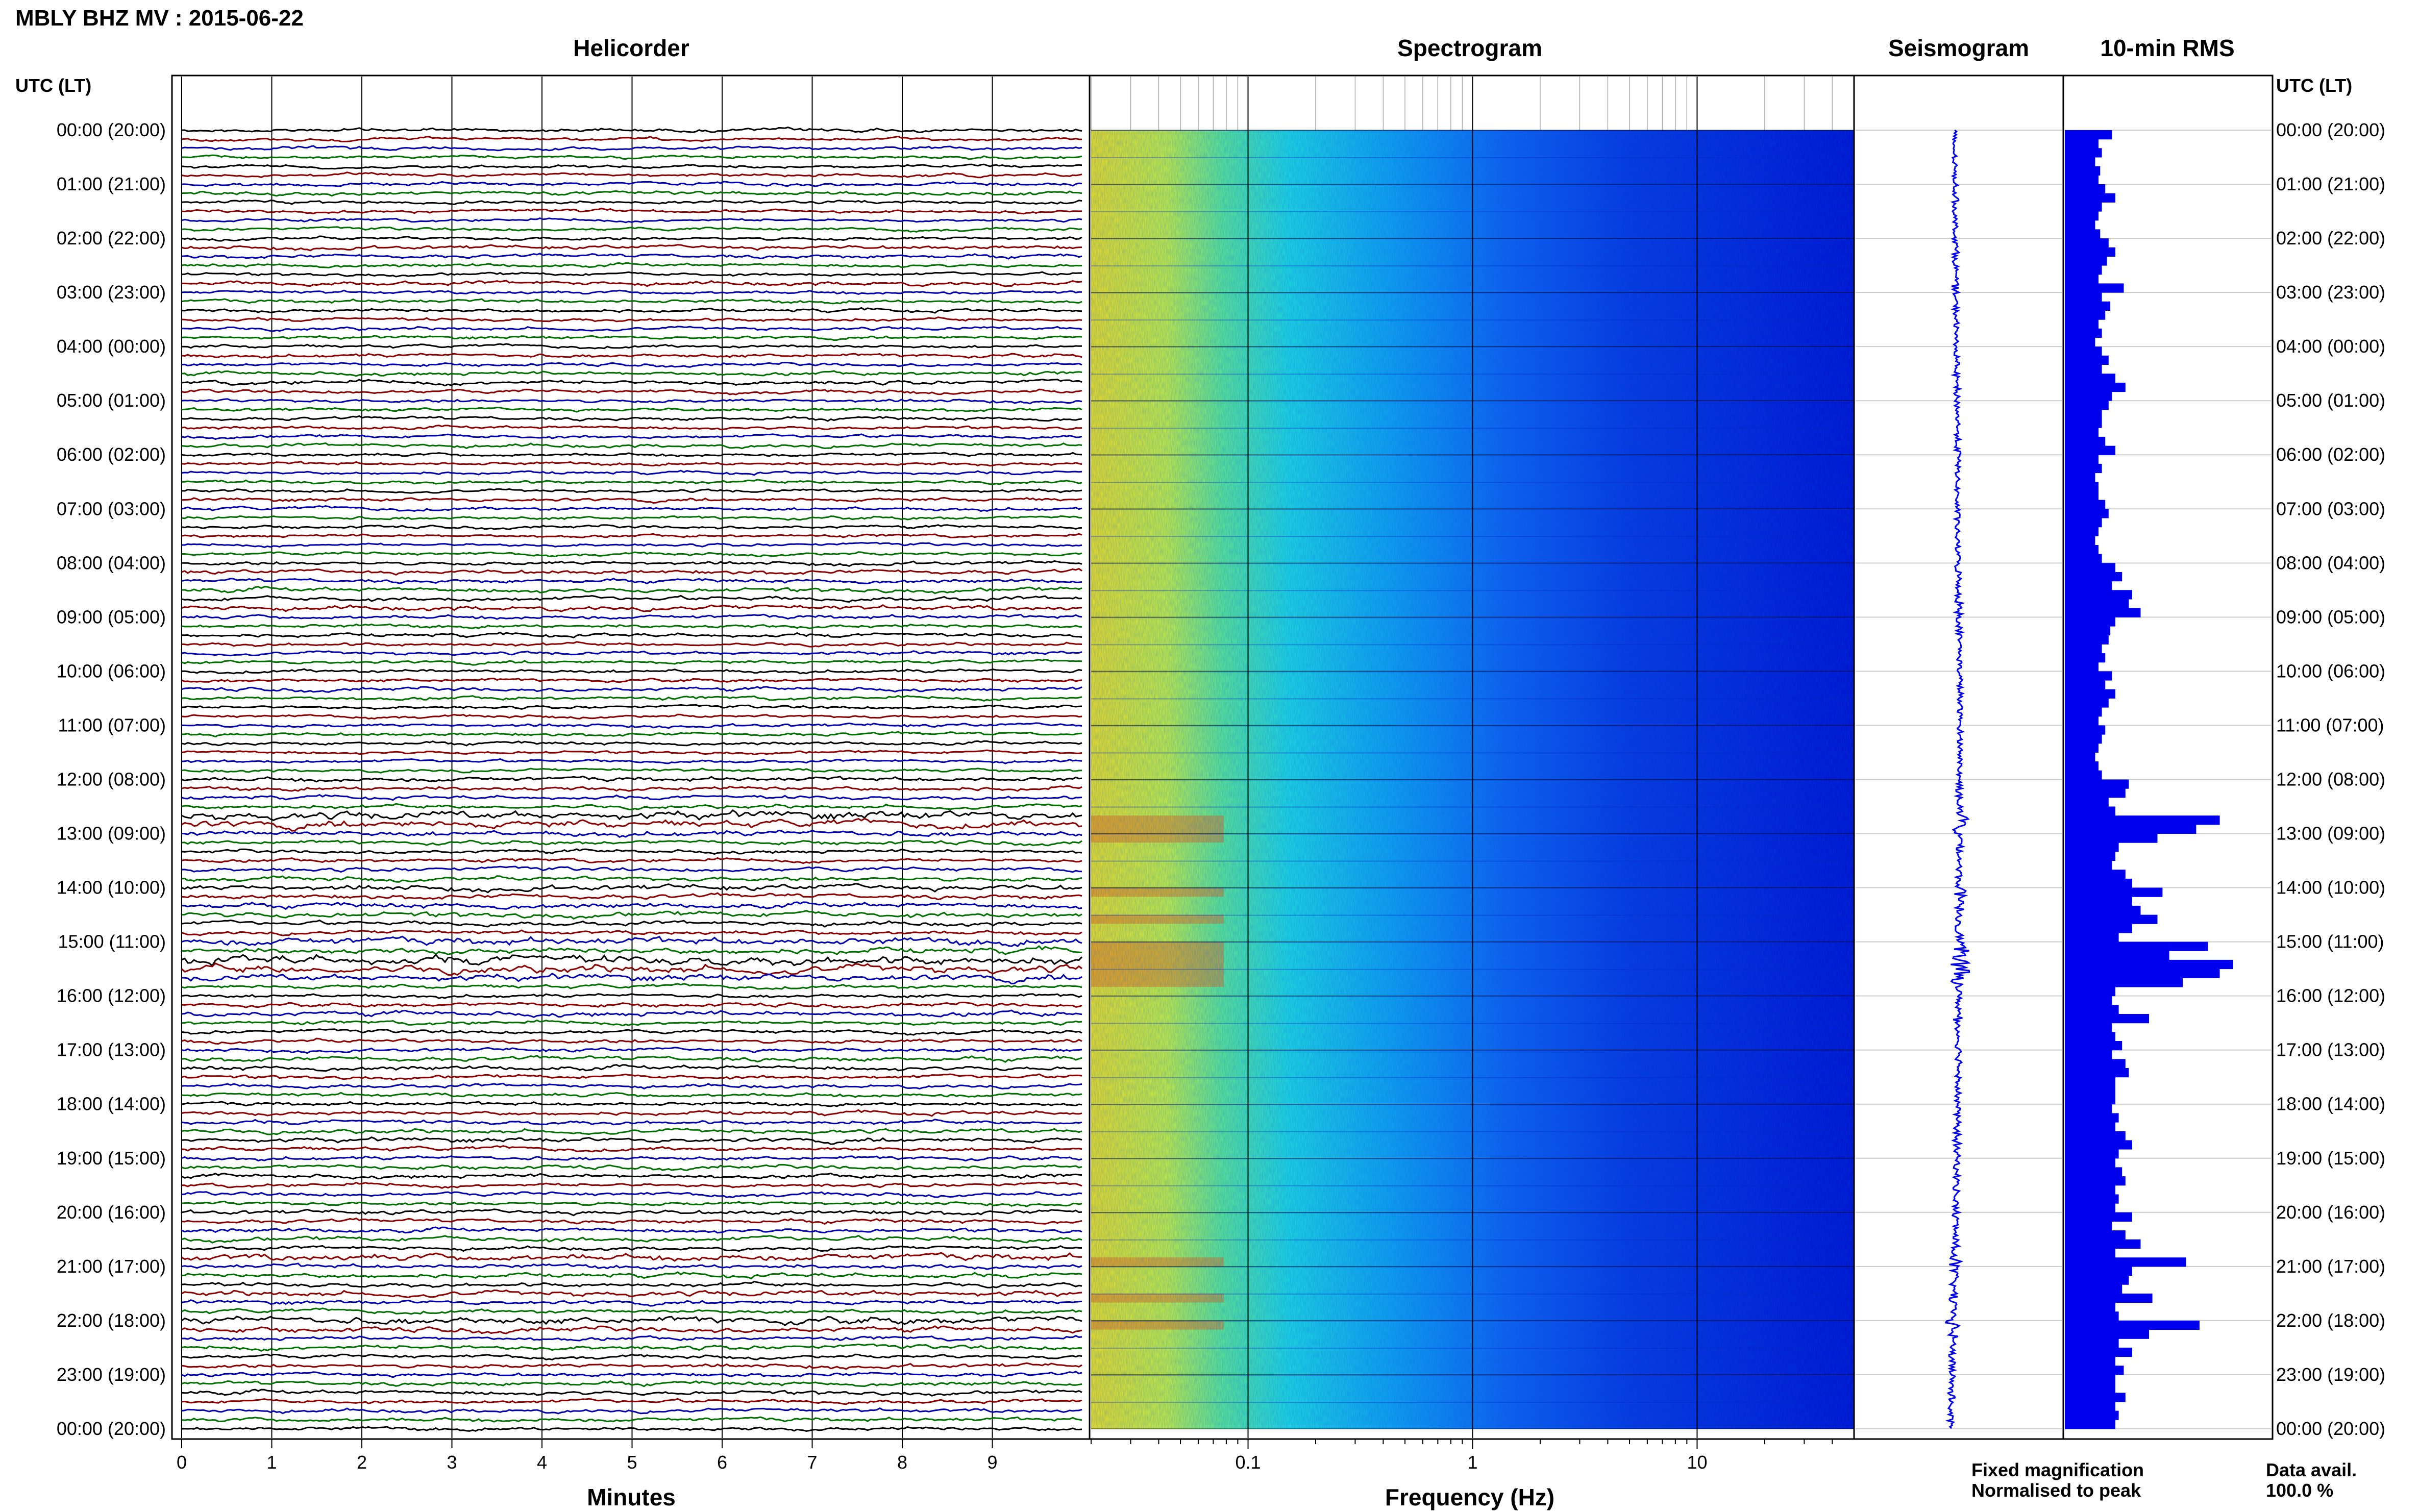 Image resolution: width=2419 pixels, height=1512 pixels. I want to click on freq-tick-label: 1, so click(1472, 1462).